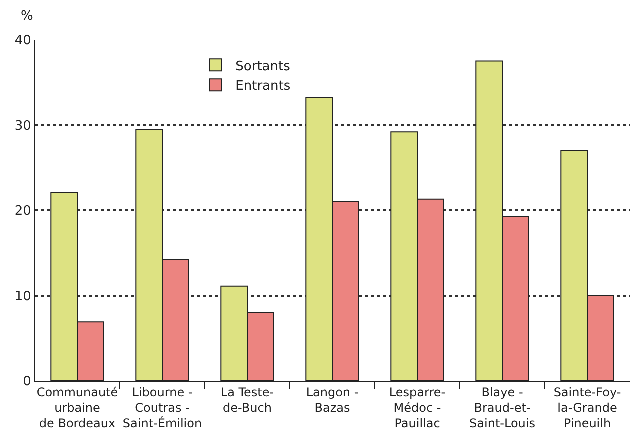 This screenshot has height=443, width=638. I want to click on legend-label: Entrants, so click(263, 86).